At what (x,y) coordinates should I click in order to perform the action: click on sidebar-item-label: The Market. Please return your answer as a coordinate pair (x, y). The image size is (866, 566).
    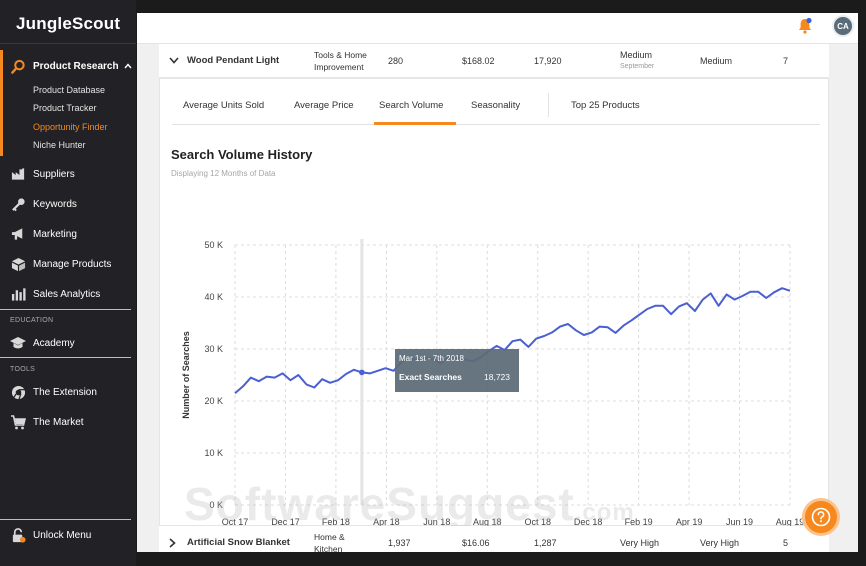
    Looking at the image, I should click on (58, 422).